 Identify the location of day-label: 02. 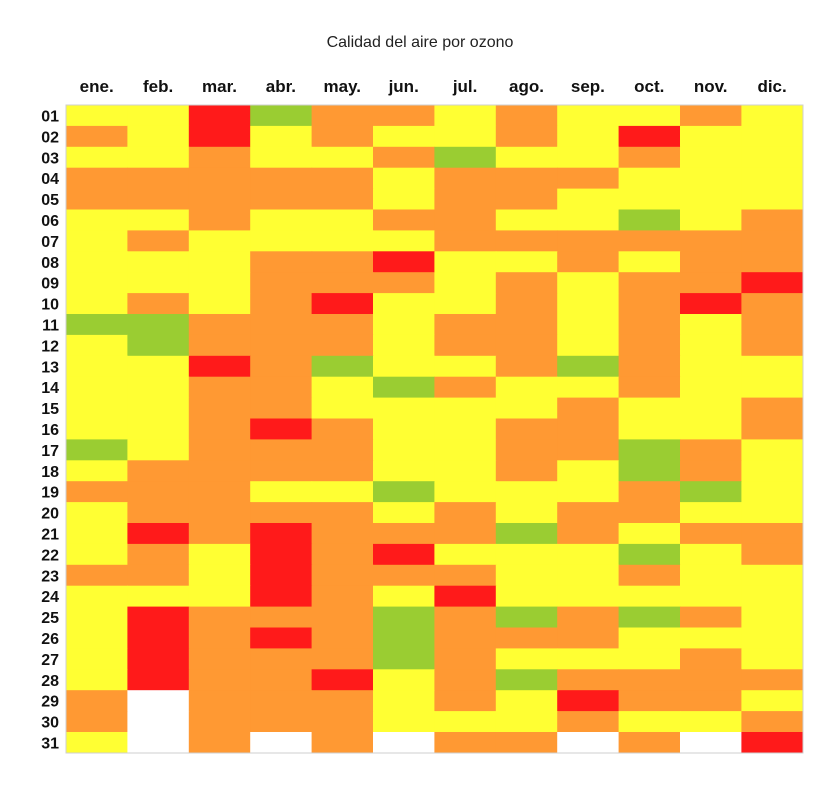
(50, 137).